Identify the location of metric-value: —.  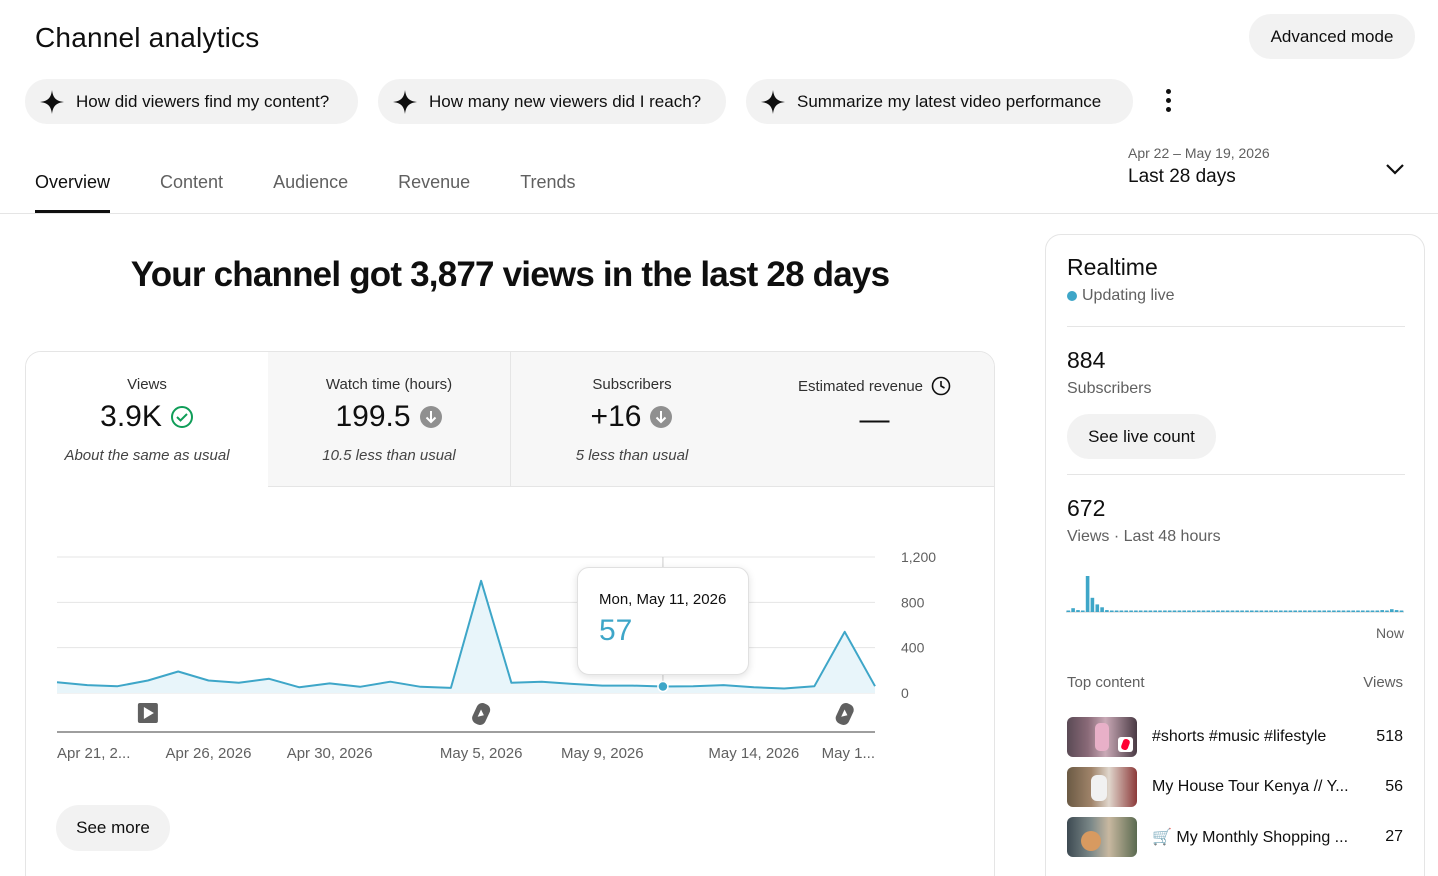
(874, 419).